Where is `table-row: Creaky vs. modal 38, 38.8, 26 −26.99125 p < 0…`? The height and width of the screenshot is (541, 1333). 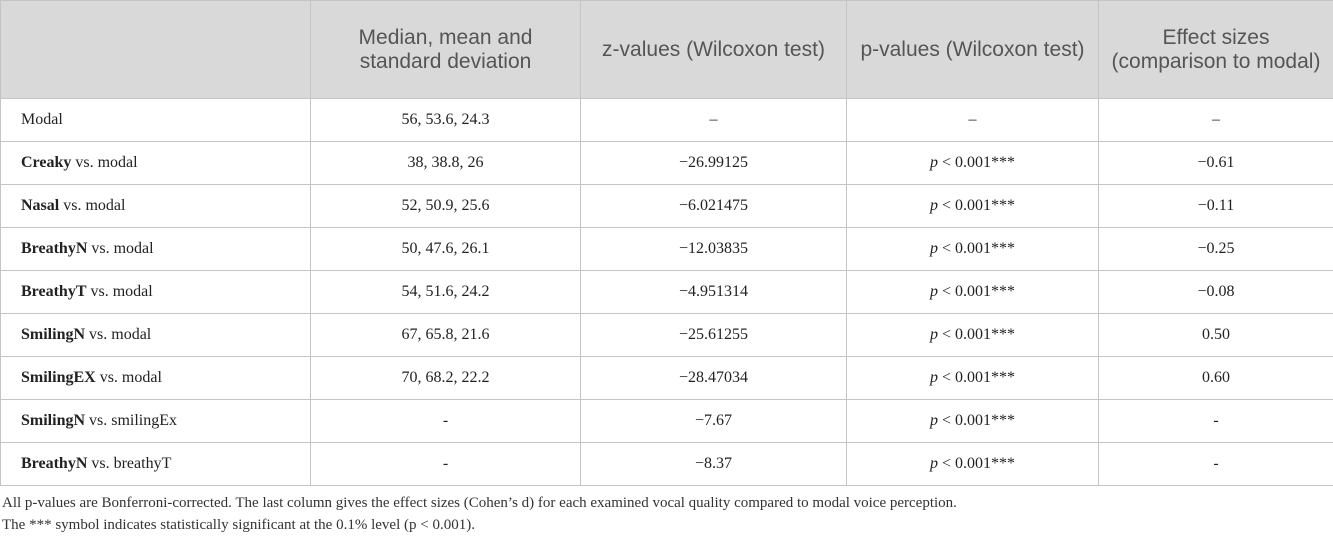 table-row: Creaky vs. modal 38, 38.8, 26 −26.99125 p < 0… is located at coordinates (666, 163).